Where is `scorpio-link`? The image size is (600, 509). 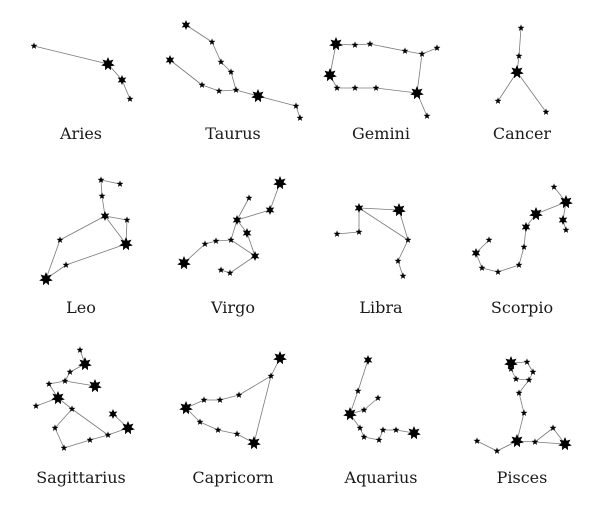 scorpio-link is located at coordinates (521, 256).